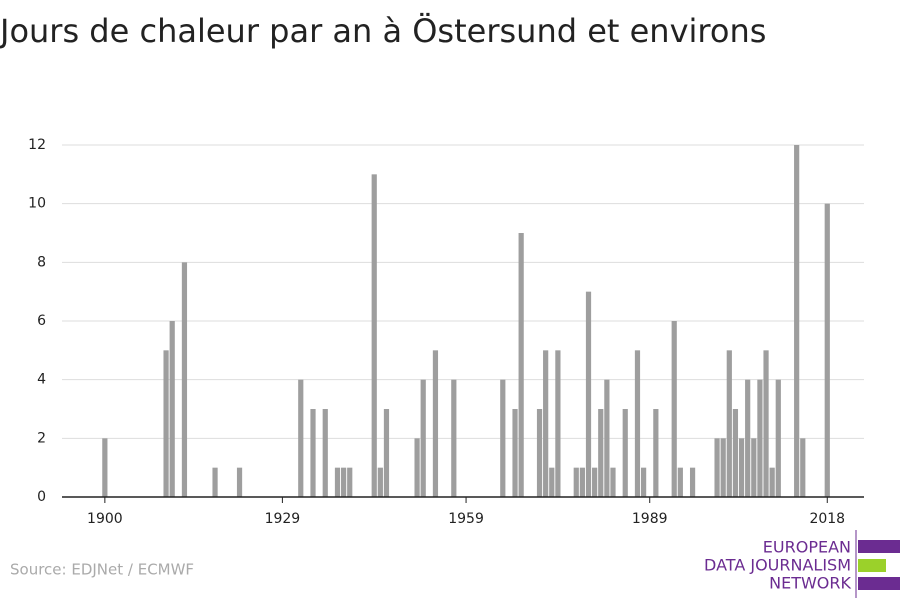 The image size is (900, 604). I want to click on logo-text: DATA JOURNALISM, so click(777, 565).